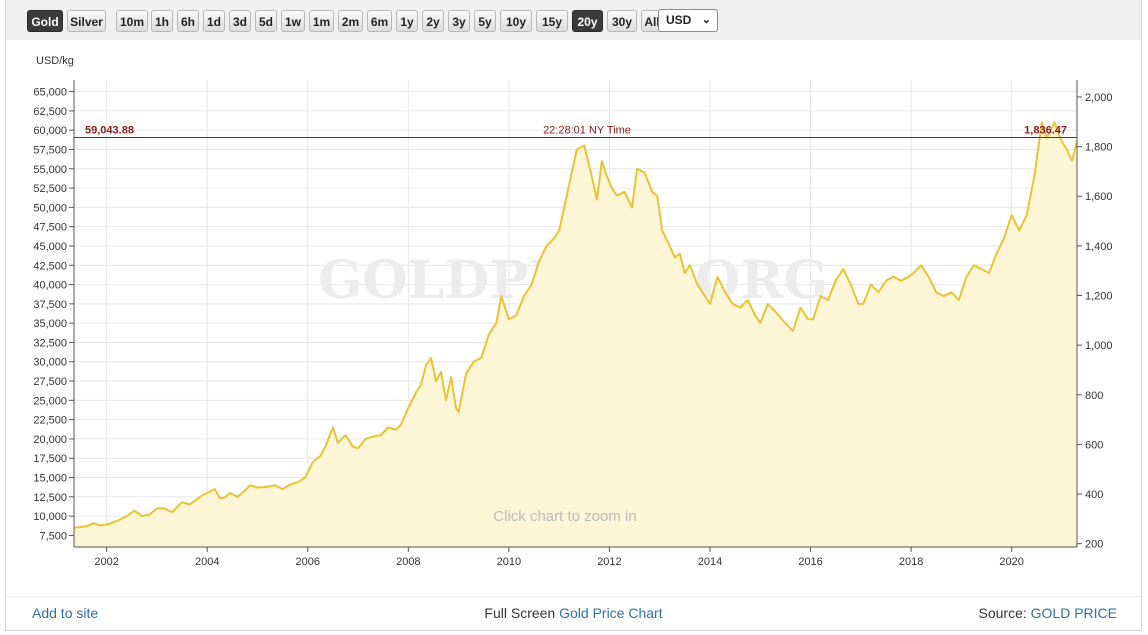 The width and height of the screenshot is (1148, 635). Describe the element at coordinates (106, 562) in the screenshot. I see `x-tick-label: 2002` at that location.